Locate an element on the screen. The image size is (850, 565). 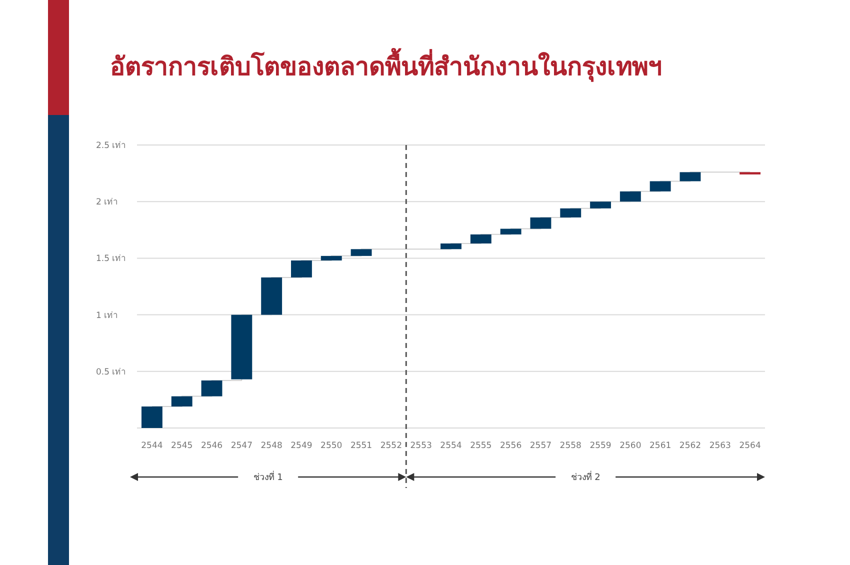
x-tick-label: 2544 is located at coordinates (152, 446).